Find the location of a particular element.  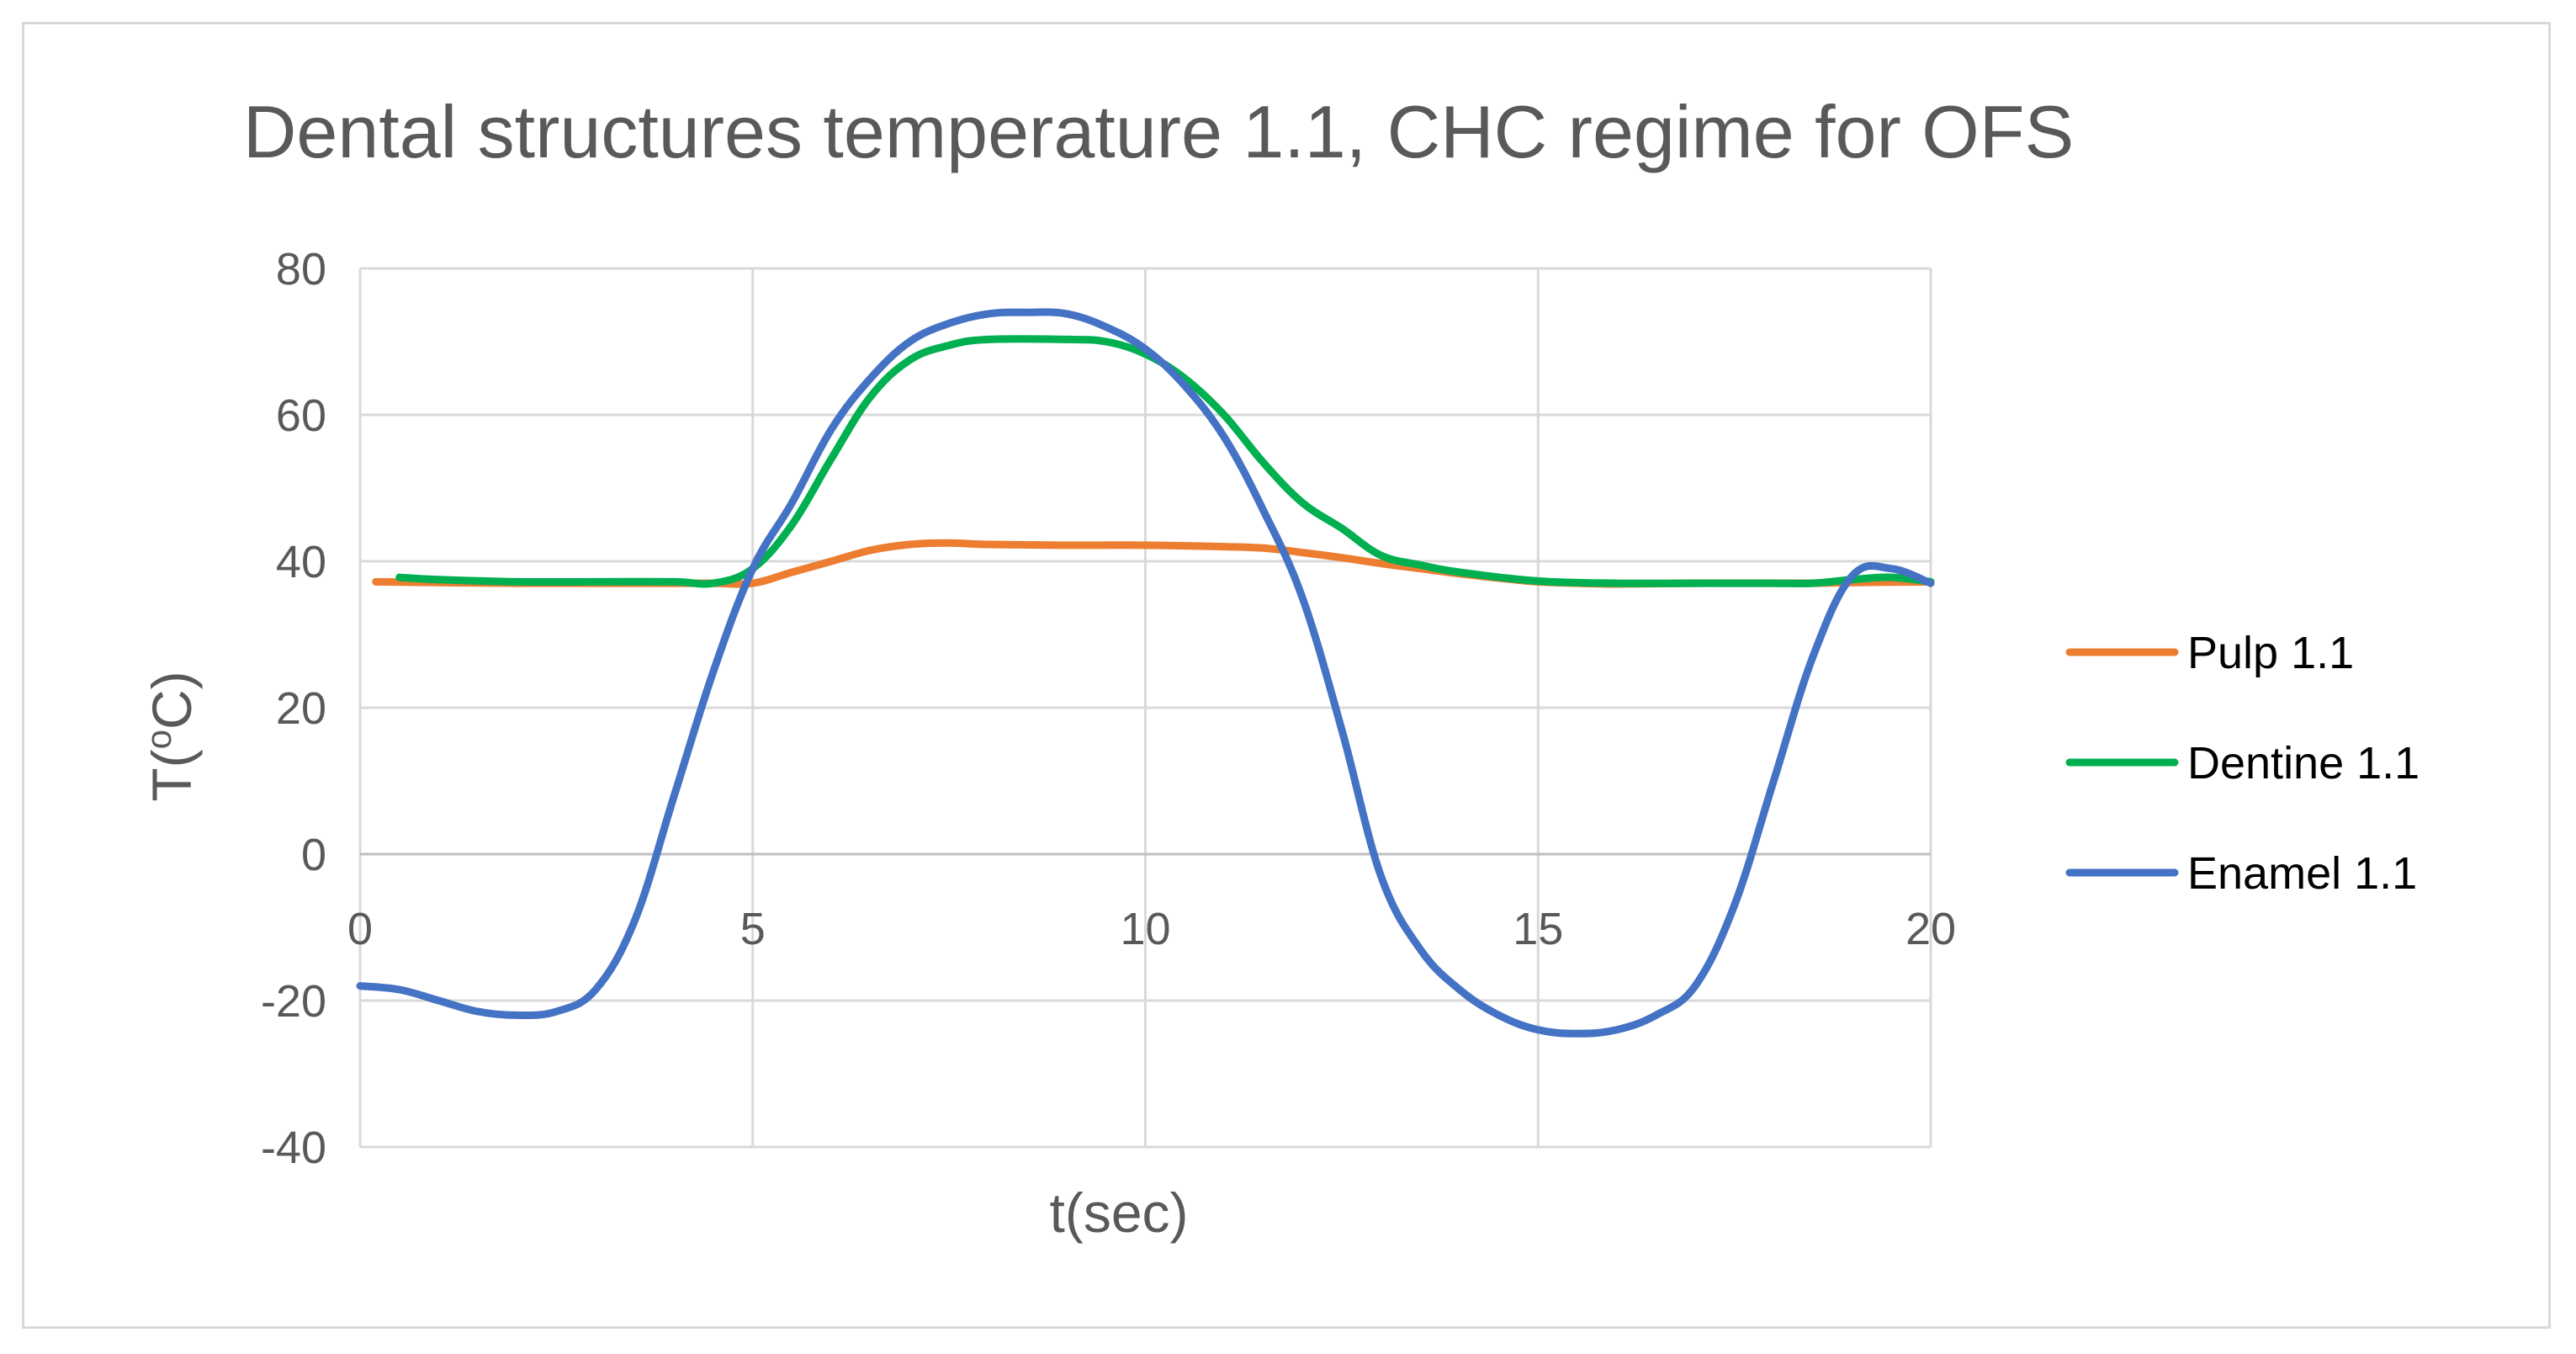

y-axis-label-suffix: C) is located at coordinates (171, 700).